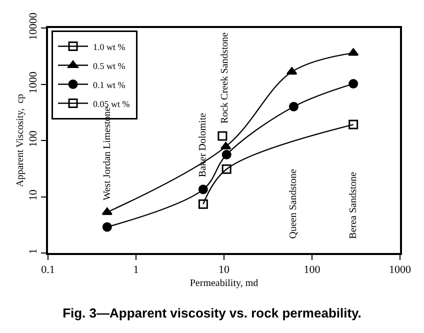 The width and height of the screenshot is (424, 333). What do you see at coordinates (109, 65) in the screenshot?
I see `legend-label: 0.5 wt %` at bounding box center [109, 65].